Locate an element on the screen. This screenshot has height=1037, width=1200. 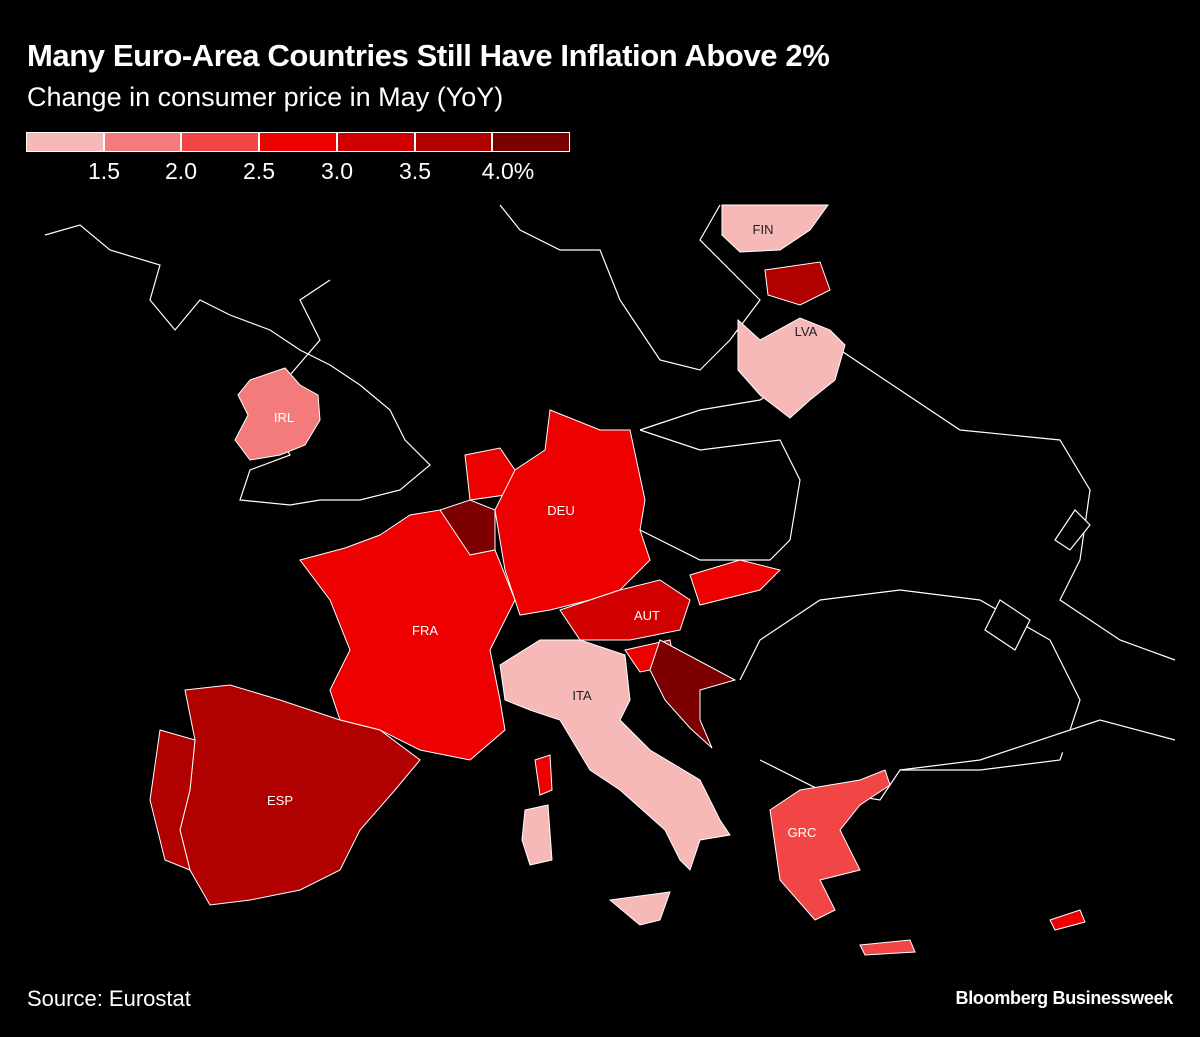
publisher-credit: Bloomberg Businessweek is located at coordinates (1064, 998).